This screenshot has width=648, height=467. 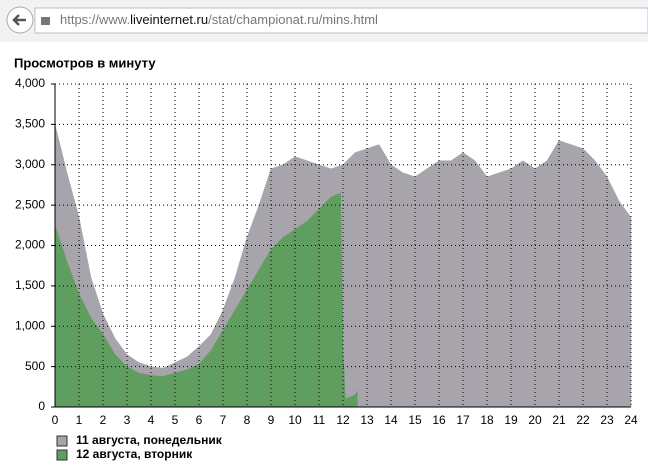 I want to click on url-part: /stat/championat.ru/mins.html, so click(x=293, y=19).